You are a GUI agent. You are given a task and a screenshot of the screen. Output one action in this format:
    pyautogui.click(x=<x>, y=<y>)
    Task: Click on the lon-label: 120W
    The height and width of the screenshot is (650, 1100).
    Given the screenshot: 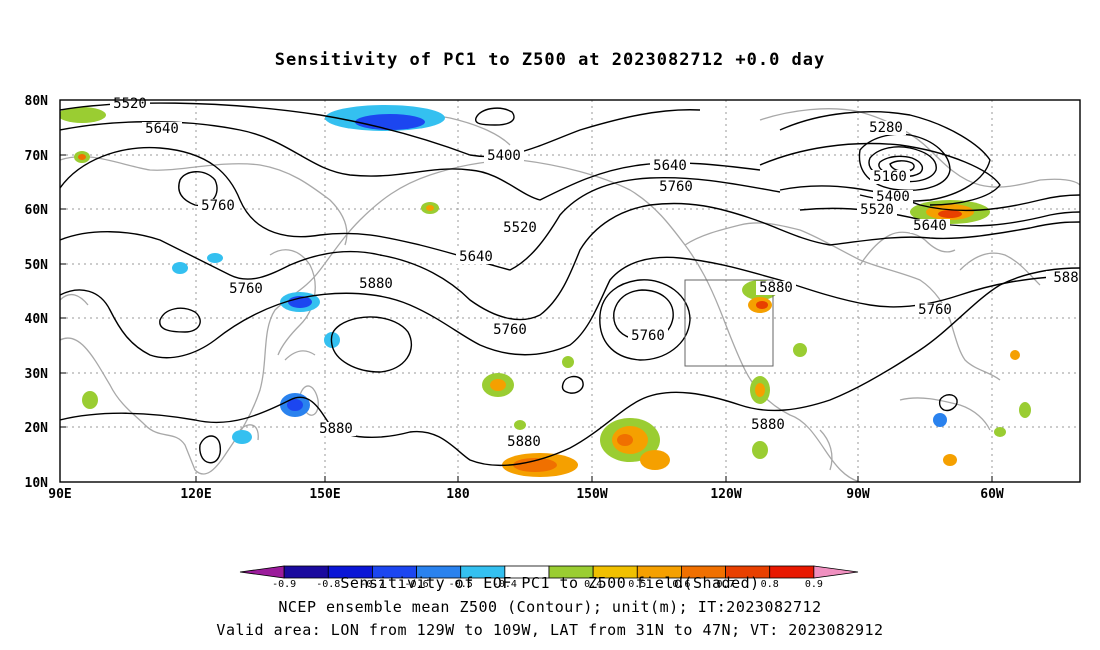 What is the action you would take?
    pyautogui.click(x=725, y=494)
    